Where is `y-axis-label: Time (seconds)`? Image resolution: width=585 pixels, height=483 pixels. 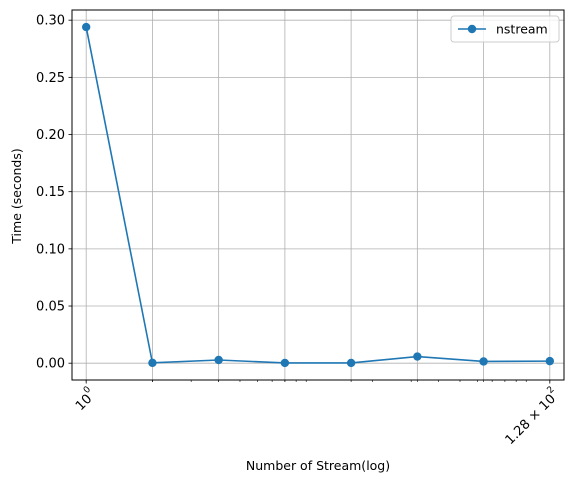 y-axis-label: Time (seconds) is located at coordinates (16, 196).